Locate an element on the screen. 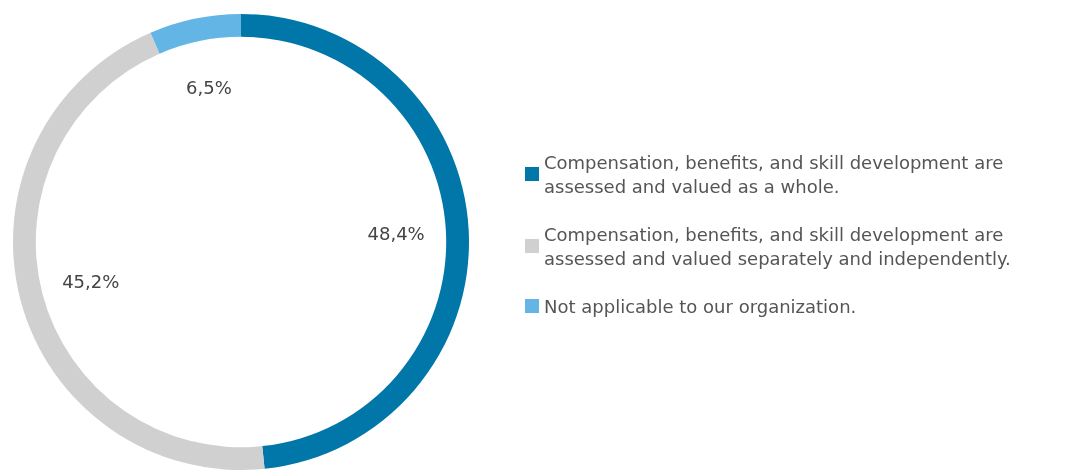 The width and height of the screenshot is (1065, 470). data-label: 6,5% is located at coordinates (209, 87).